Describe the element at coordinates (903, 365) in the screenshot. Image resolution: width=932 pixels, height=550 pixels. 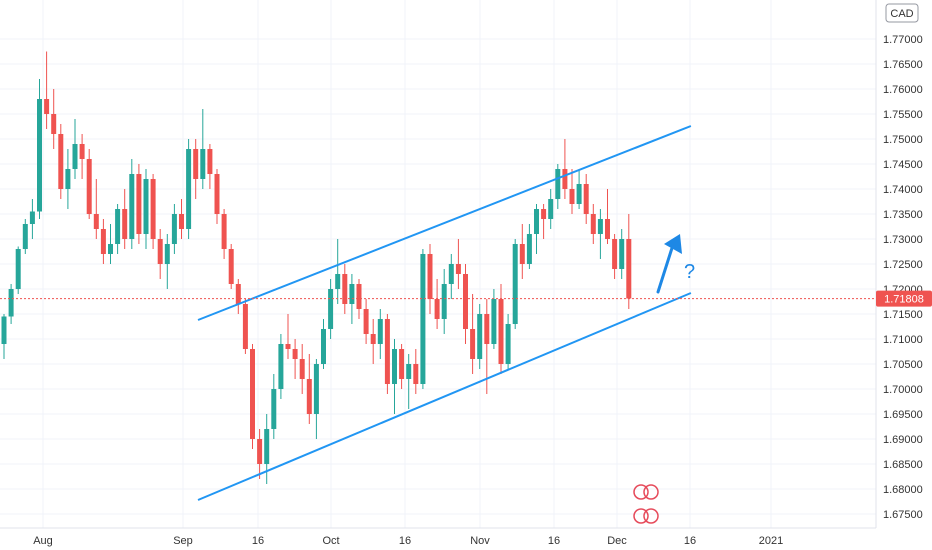
I see `price-tick-label: 1.70500` at that location.